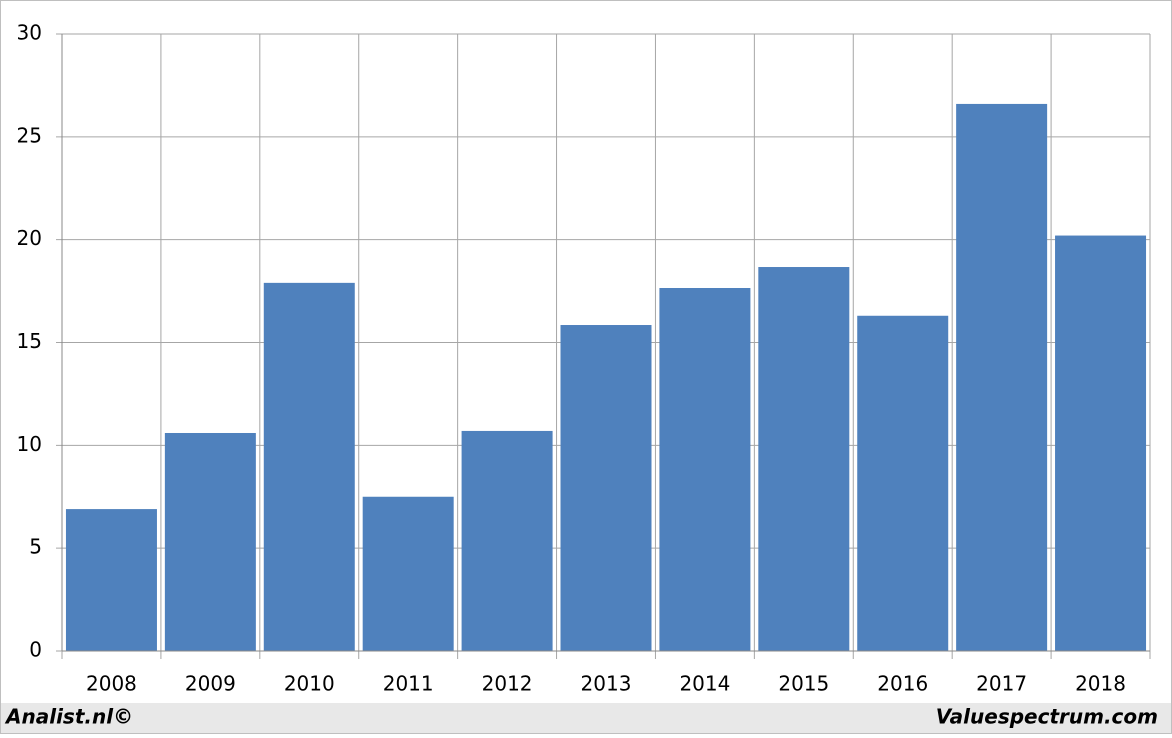 The width and height of the screenshot is (1172, 738). I want to click on x-tick-label: 2008, so click(111, 684).